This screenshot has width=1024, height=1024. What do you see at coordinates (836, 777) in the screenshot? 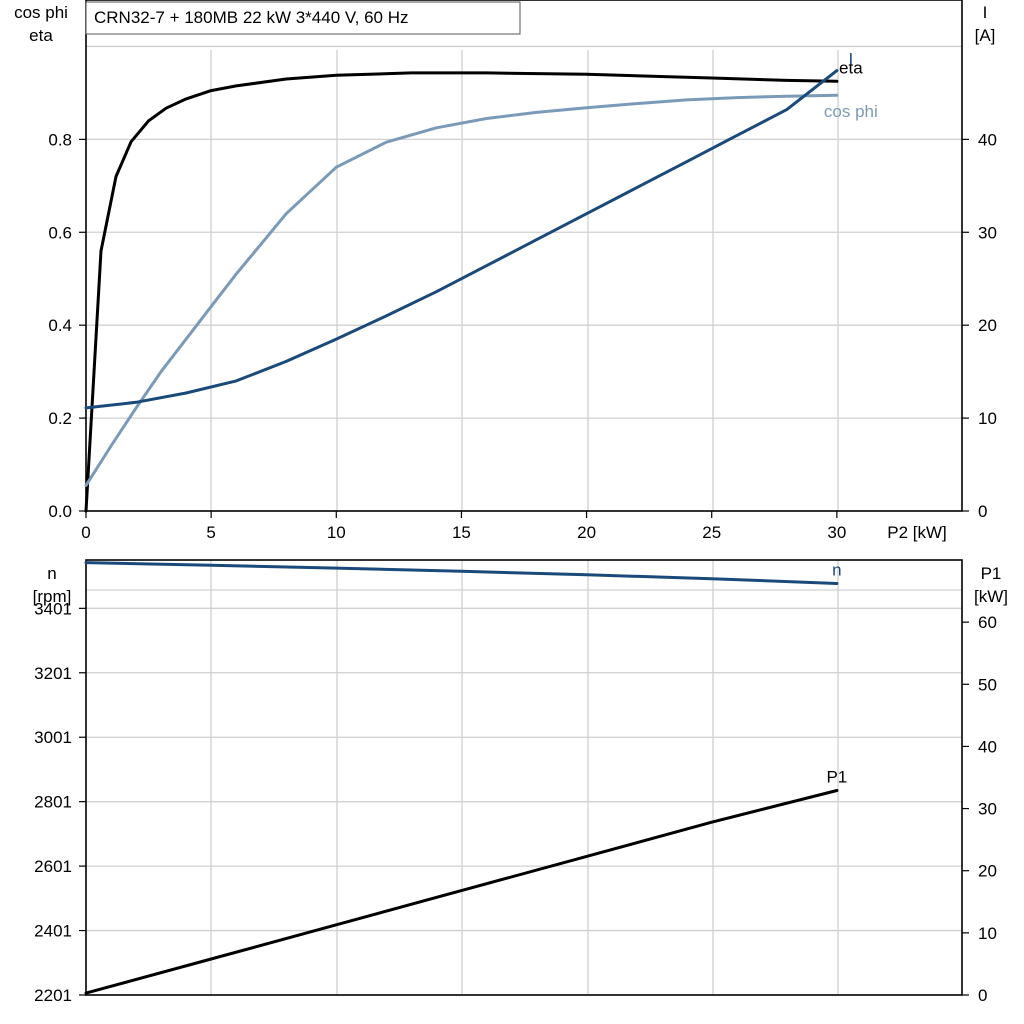
I see `series-label-P1: P1` at bounding box center [836, 777].